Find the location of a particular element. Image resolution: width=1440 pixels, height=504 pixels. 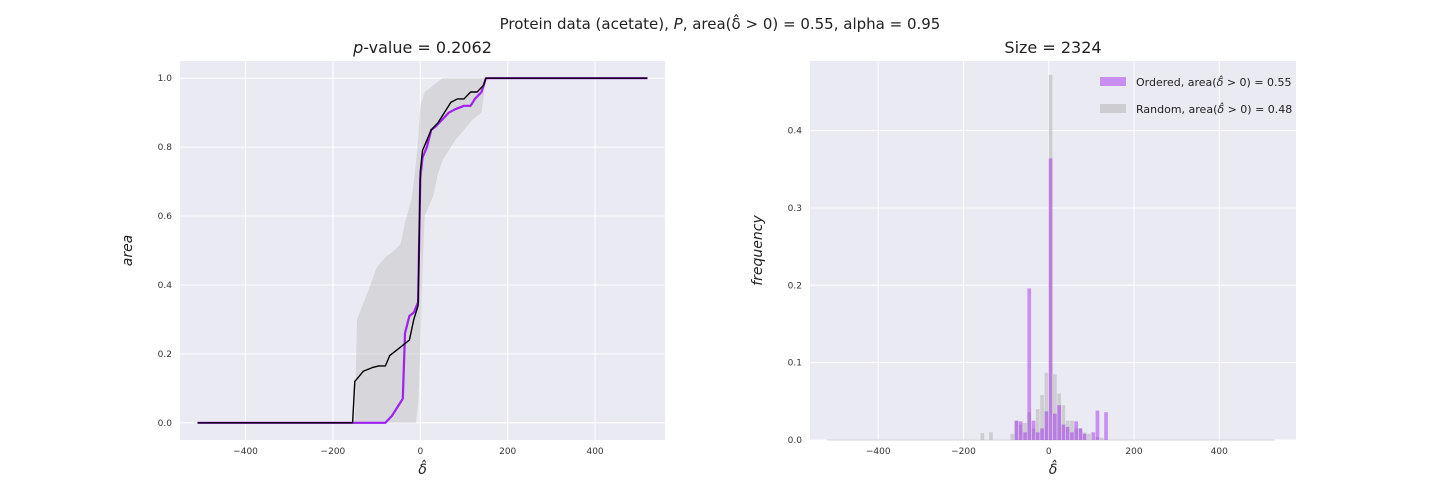

y-tick-label: 1.0 is located at coordinates (165, 79).